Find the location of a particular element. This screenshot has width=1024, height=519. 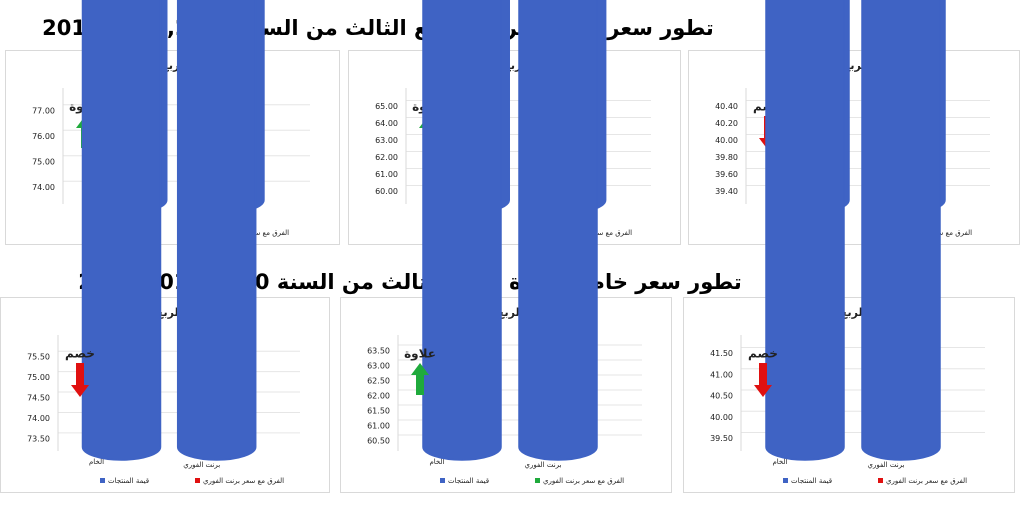

y-tick-label: 63.50 is located at coordinates (378, 351).